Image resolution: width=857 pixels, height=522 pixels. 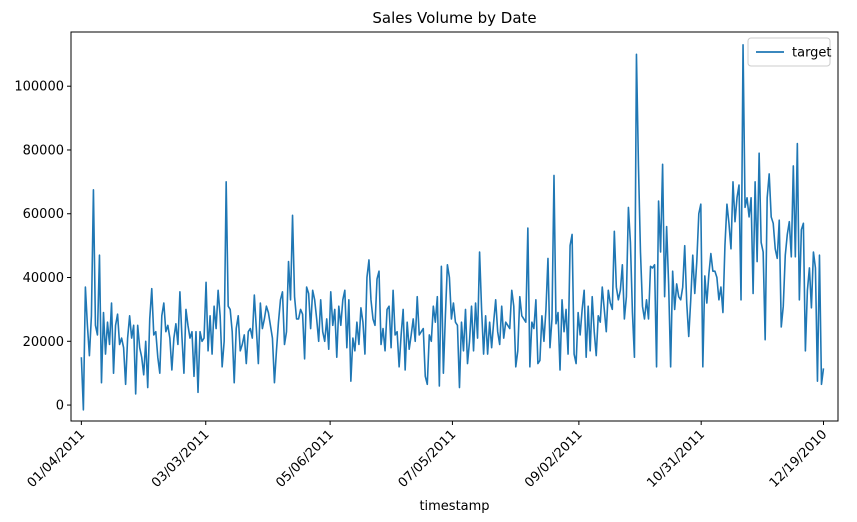 What do you see at coordinates (43, 150) in the screenshot?
I see `y-tick-label: 80000` at bounding box center [43, 150].